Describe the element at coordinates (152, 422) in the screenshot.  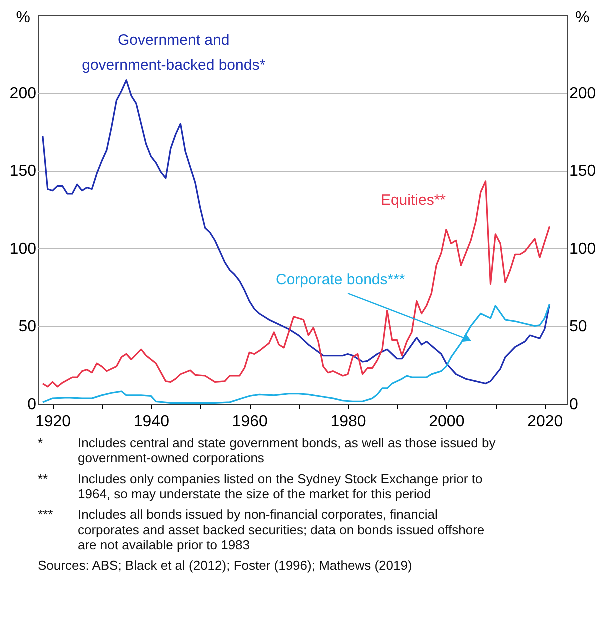
I see `x-tick-label: 1940` at that location.